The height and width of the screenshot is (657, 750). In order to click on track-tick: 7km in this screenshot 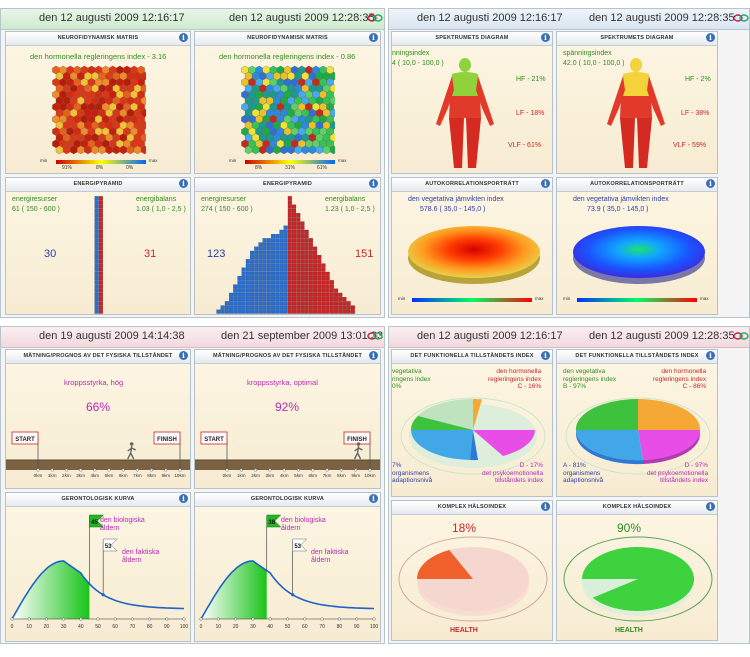, I will do `click(327, 475)`.